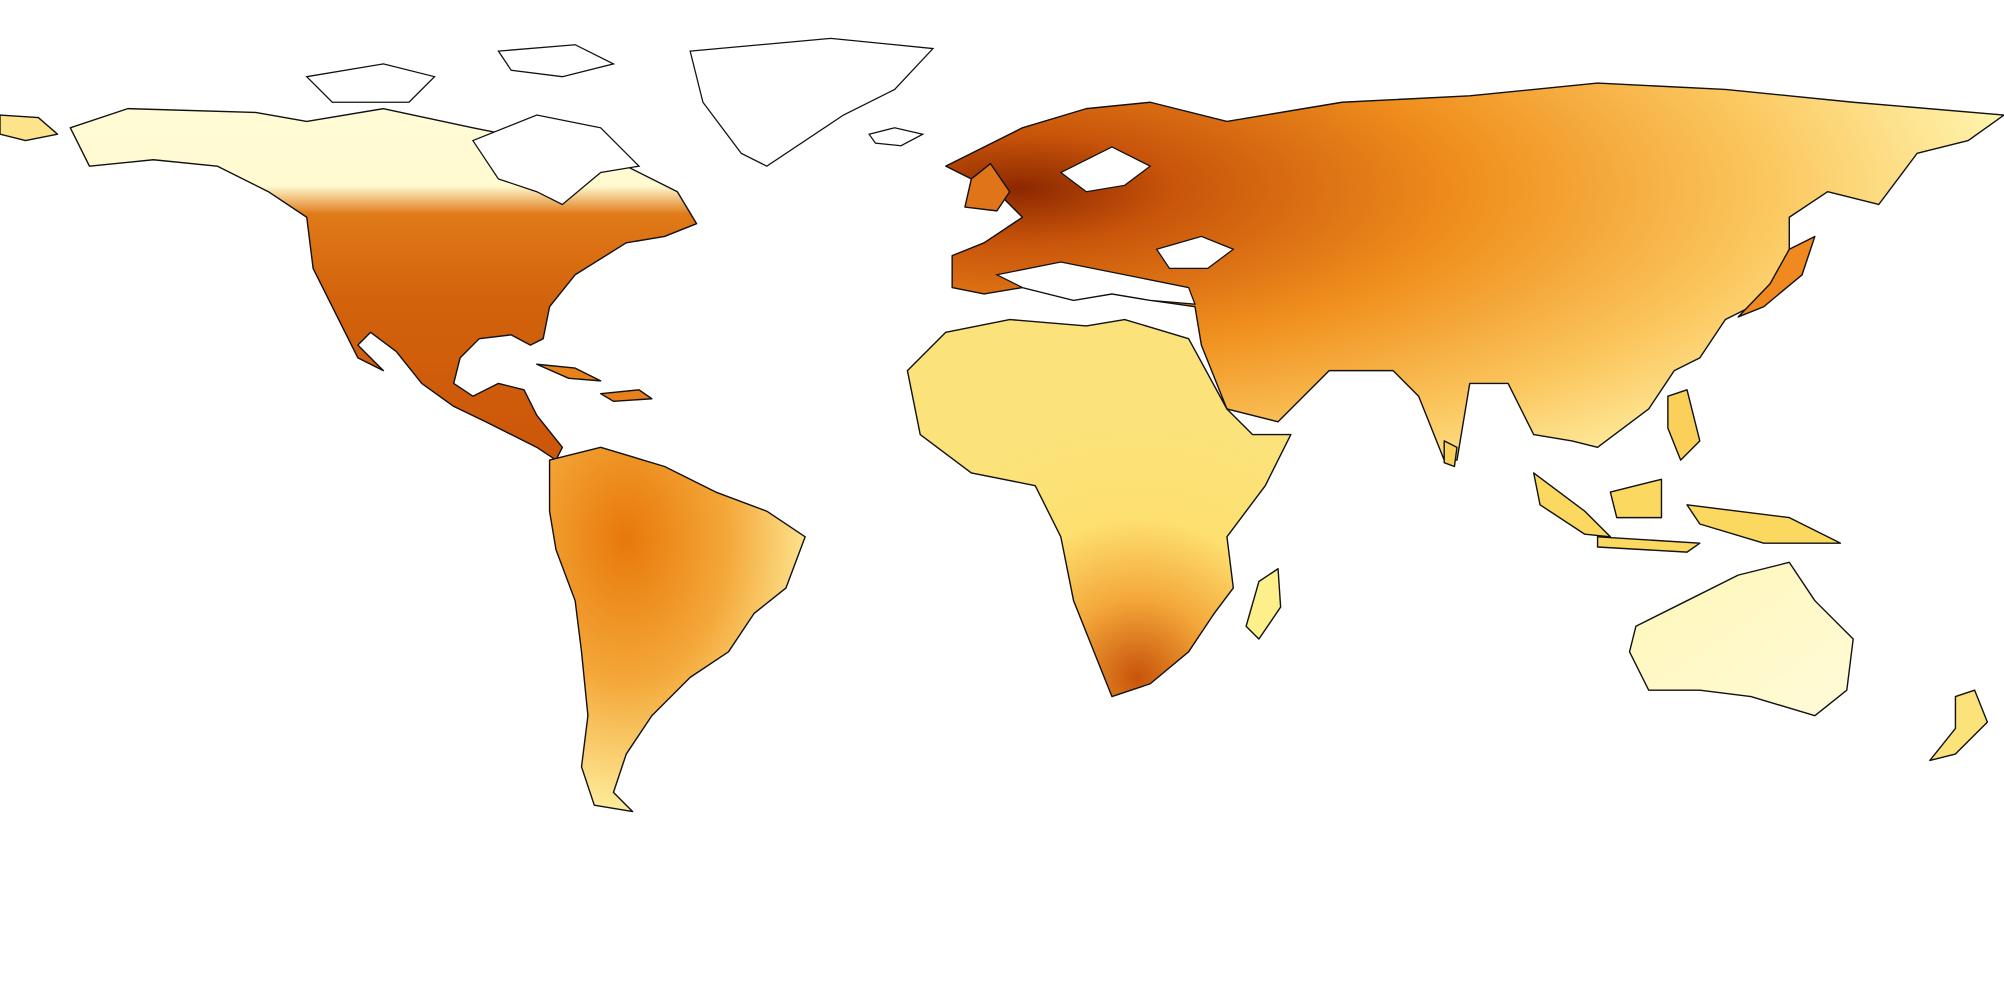 The height and width of the screenshot is (1002, 2004). What do you see at coordinates (594, 383) in the screenshot?
I see `caribbean` at bounding box center [594, 383].